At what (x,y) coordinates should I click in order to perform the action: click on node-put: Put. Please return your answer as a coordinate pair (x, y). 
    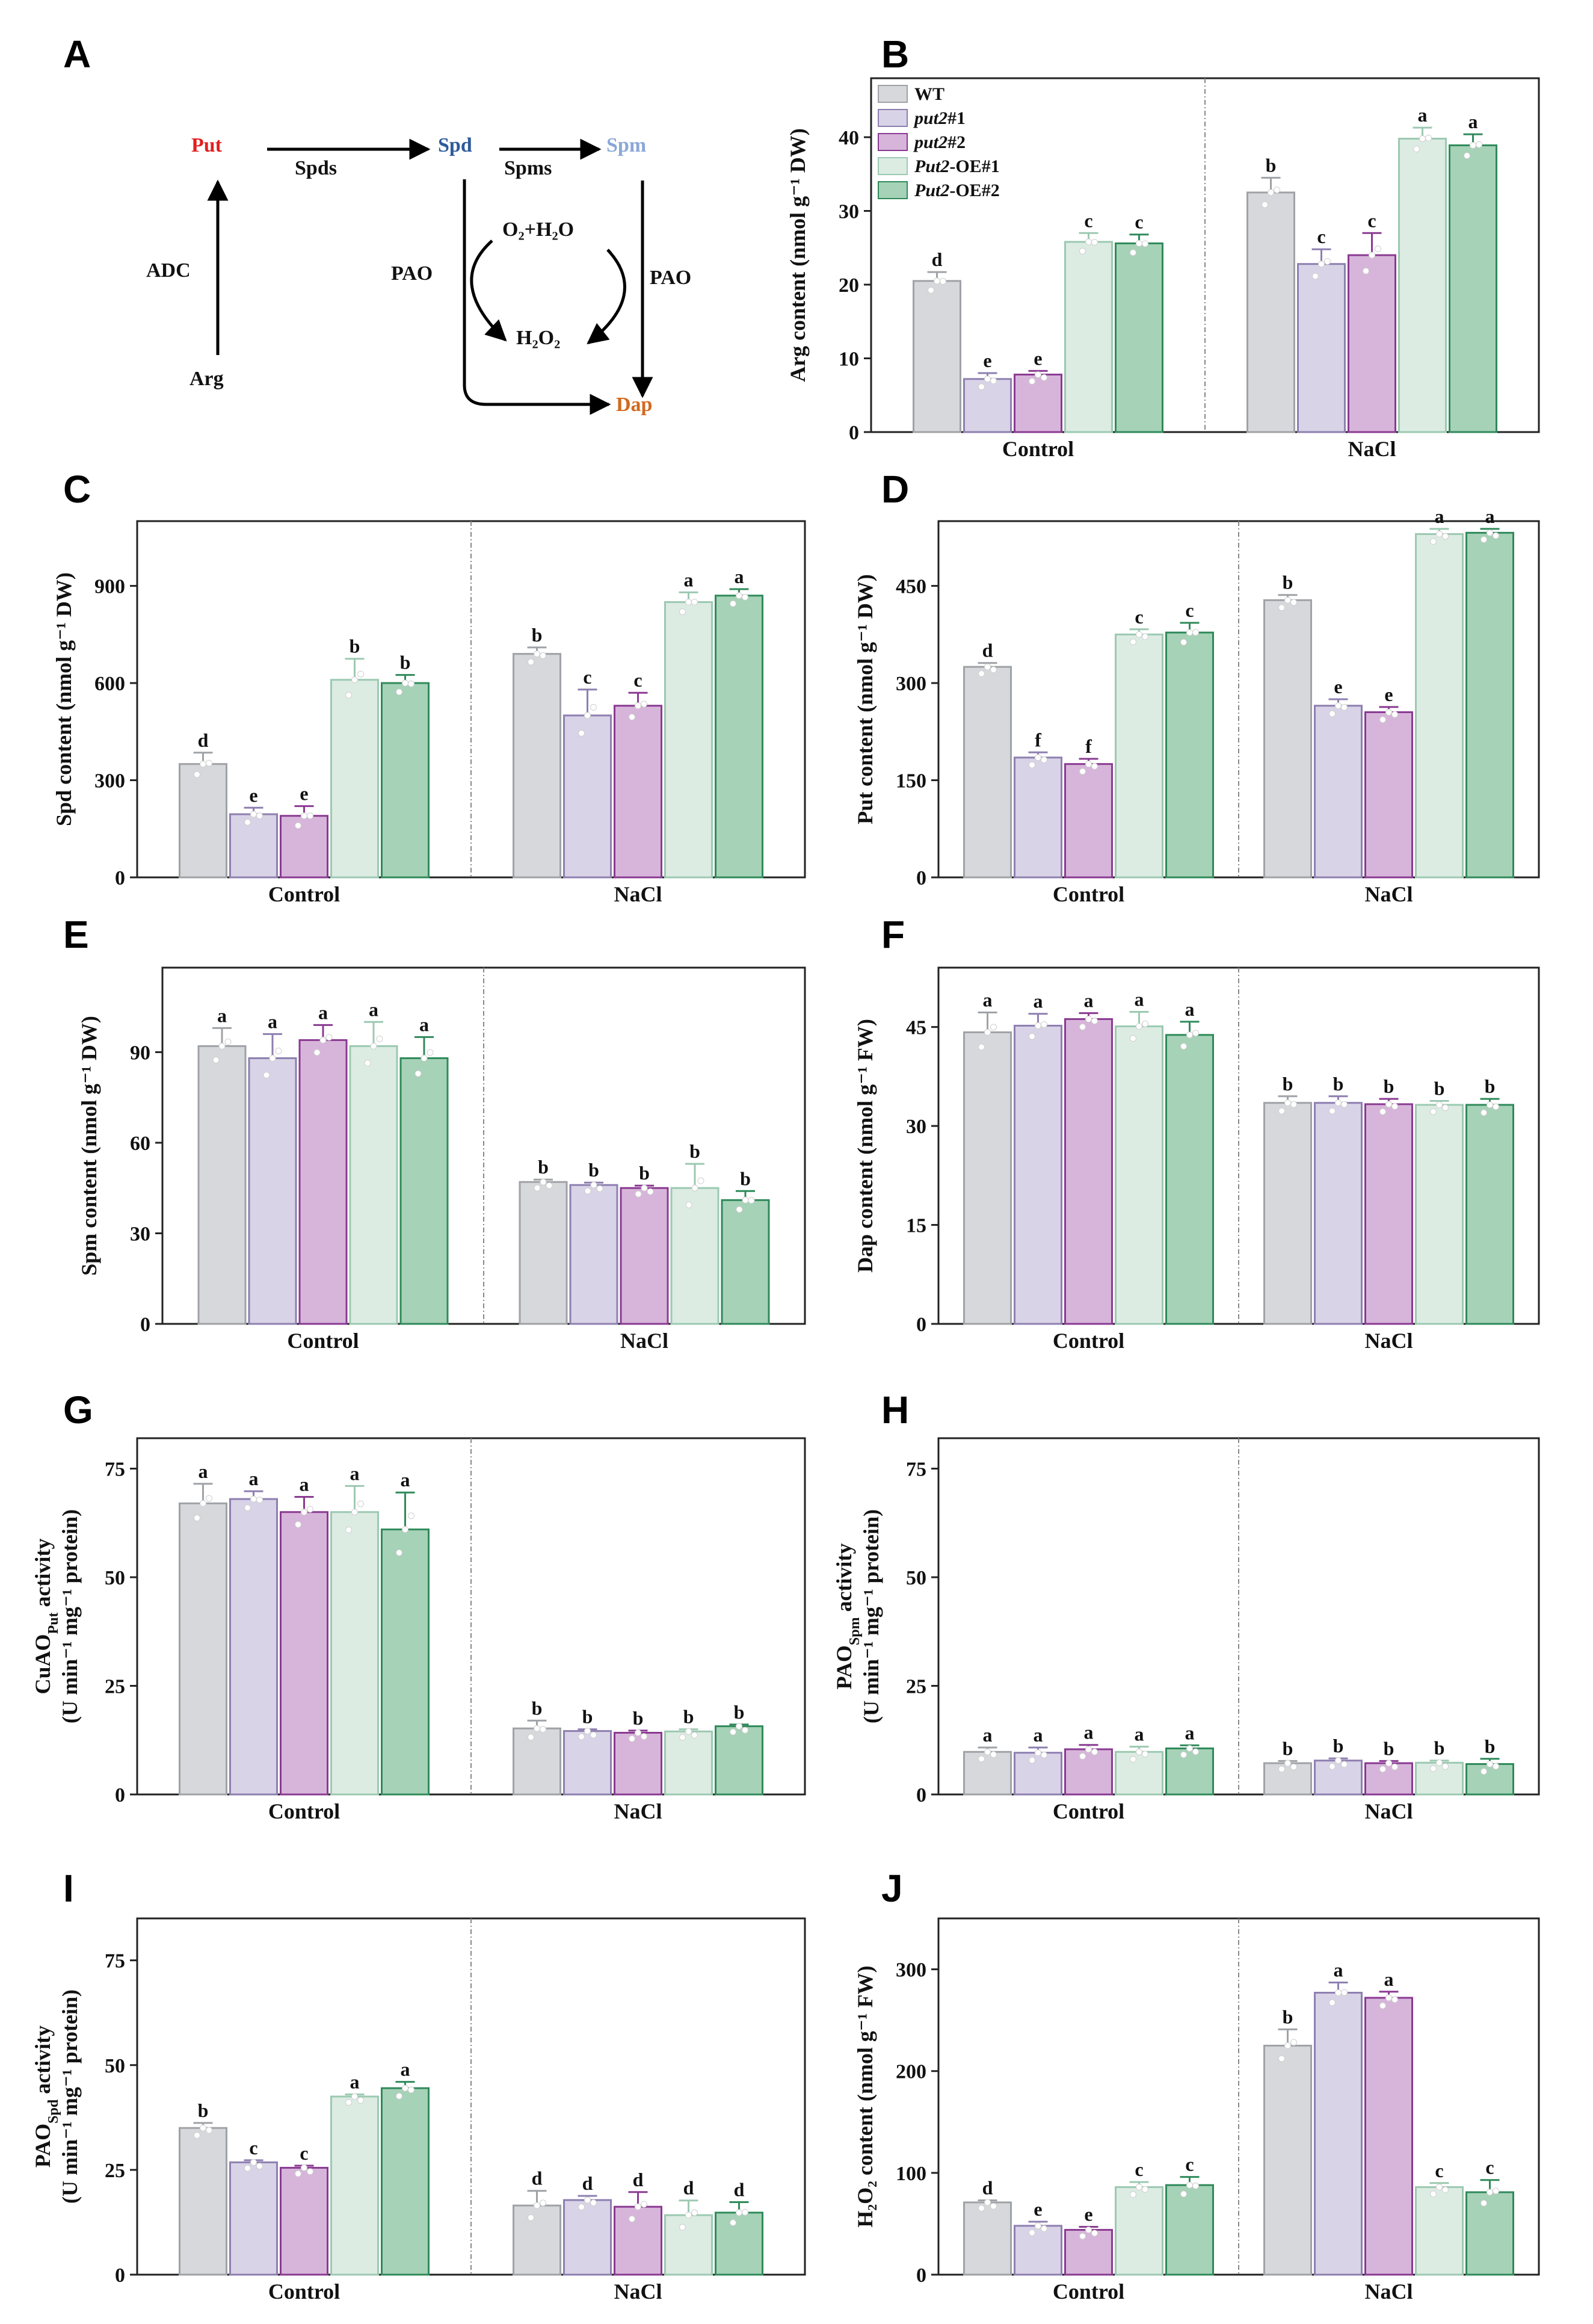
    Looking at the image, I should click on (207, 145).